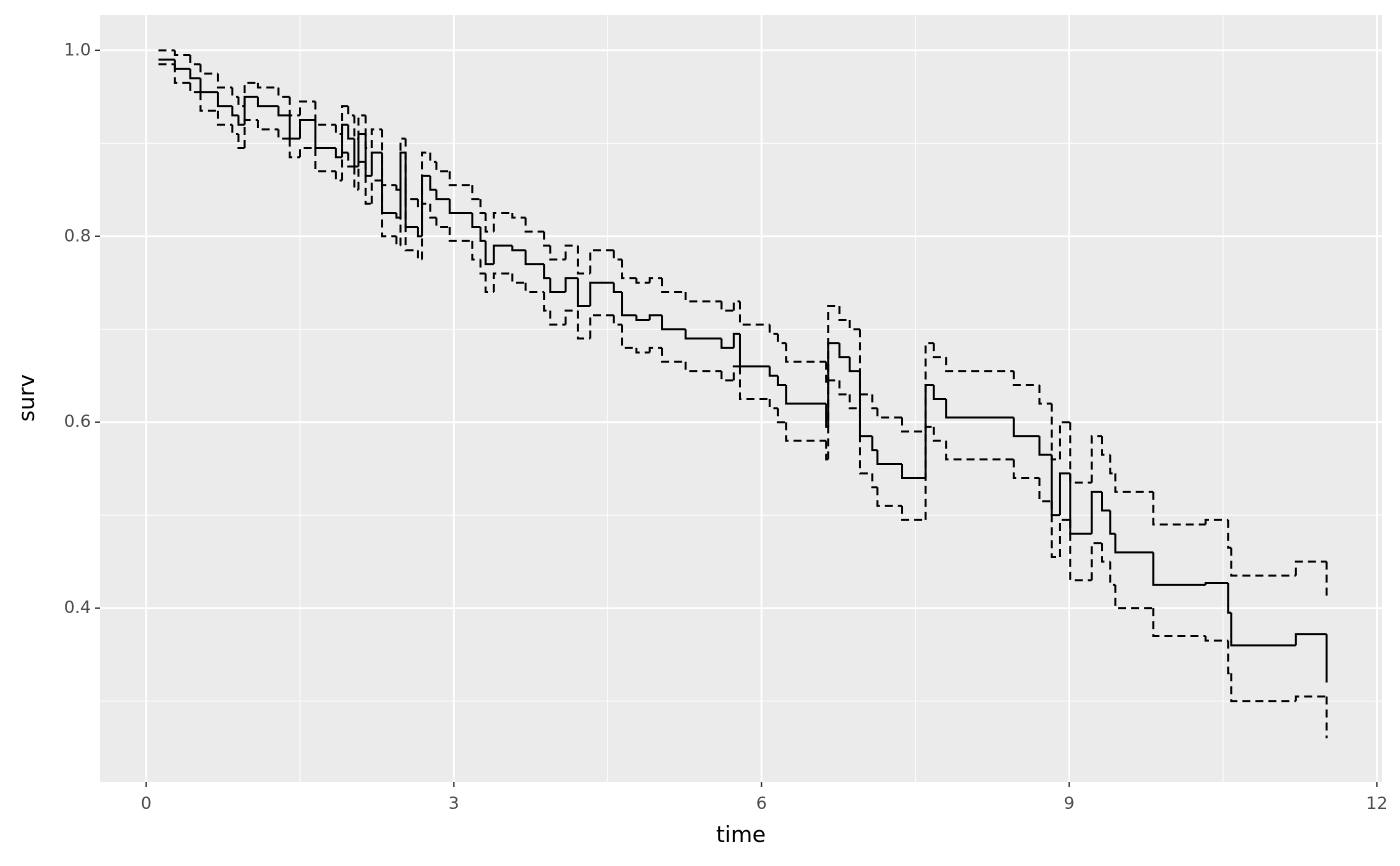 Image resolution: width=1400 pixels, height=866 pixels. Describe the element at coordinates (77, 422) in the screenshot. I see `y-tick-label: 0.6` at that location.